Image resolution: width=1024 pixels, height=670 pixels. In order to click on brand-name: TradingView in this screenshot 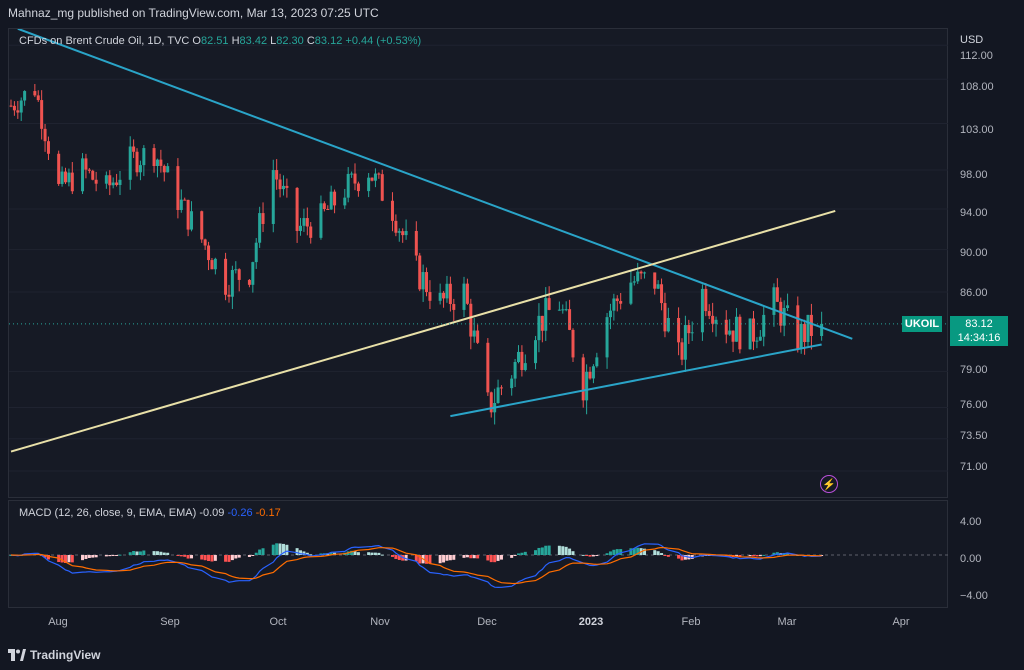, I will do `click(65, 655)`.